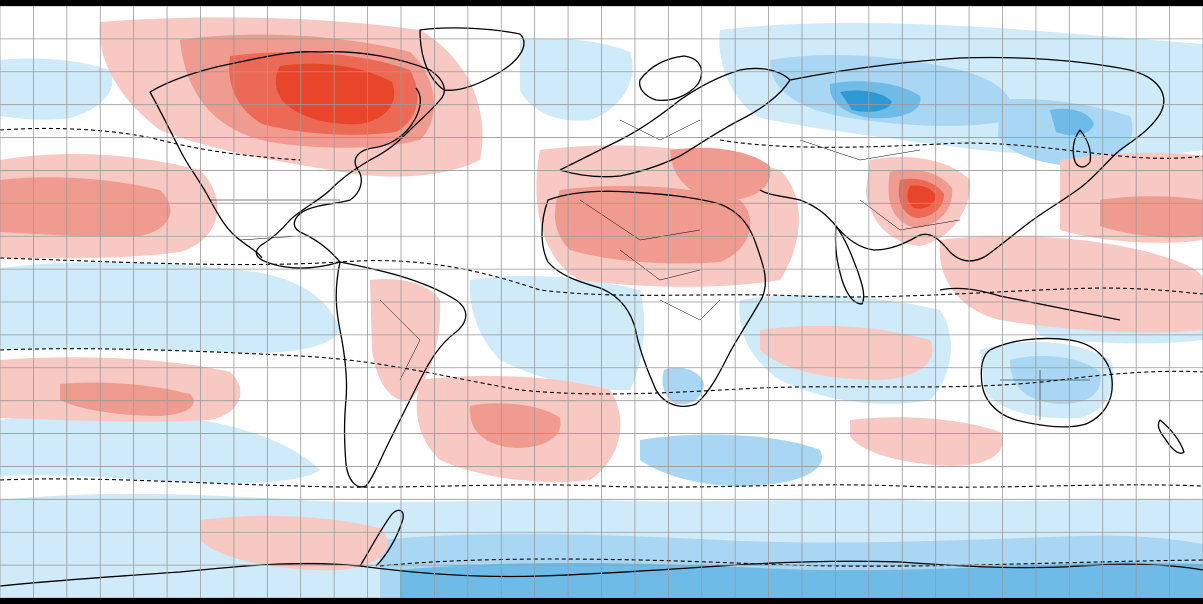 The image size is (1203, 604). What do you see at coordinates (85, 207) in the screenshot?
I see `warm-region-pacific-band` at bounding box center [85, 207].